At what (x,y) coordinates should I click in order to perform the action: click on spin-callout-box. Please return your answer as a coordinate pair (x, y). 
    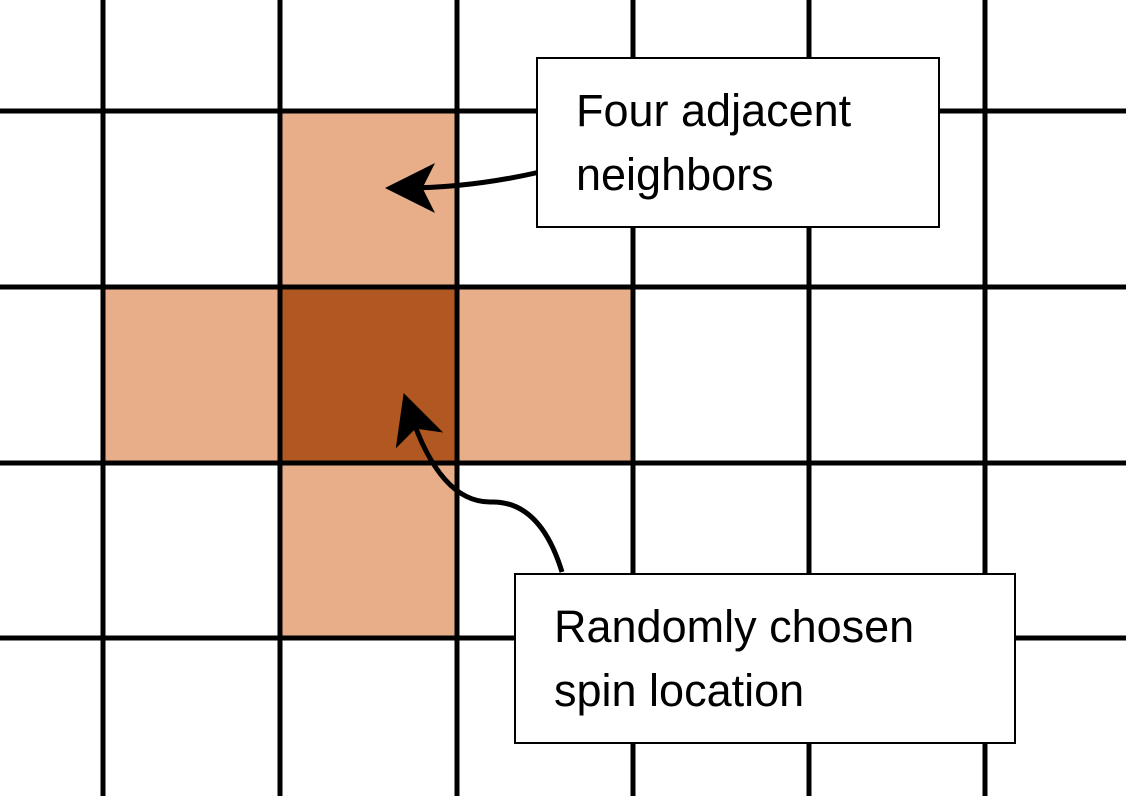
    Looking at the image, I should click on (765, 658).